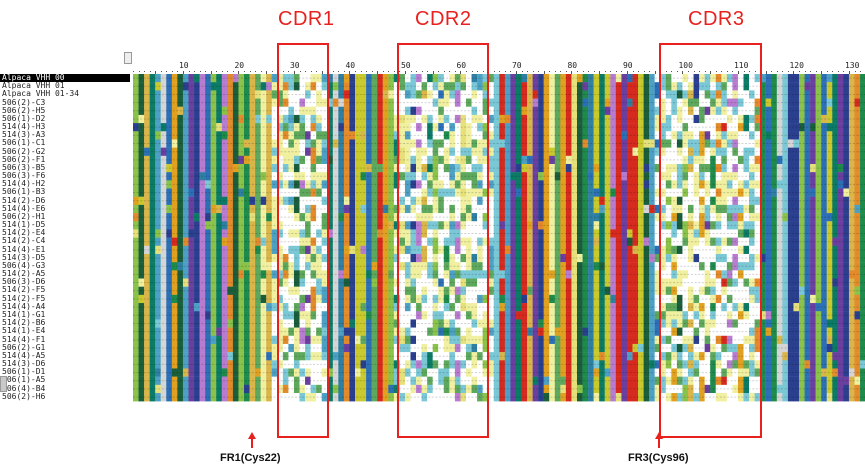  What do you see at coordinates (24, 127) in the screenshot?
I see `sequence-name: 514(4)-H3` at bounding box center [24, 127].